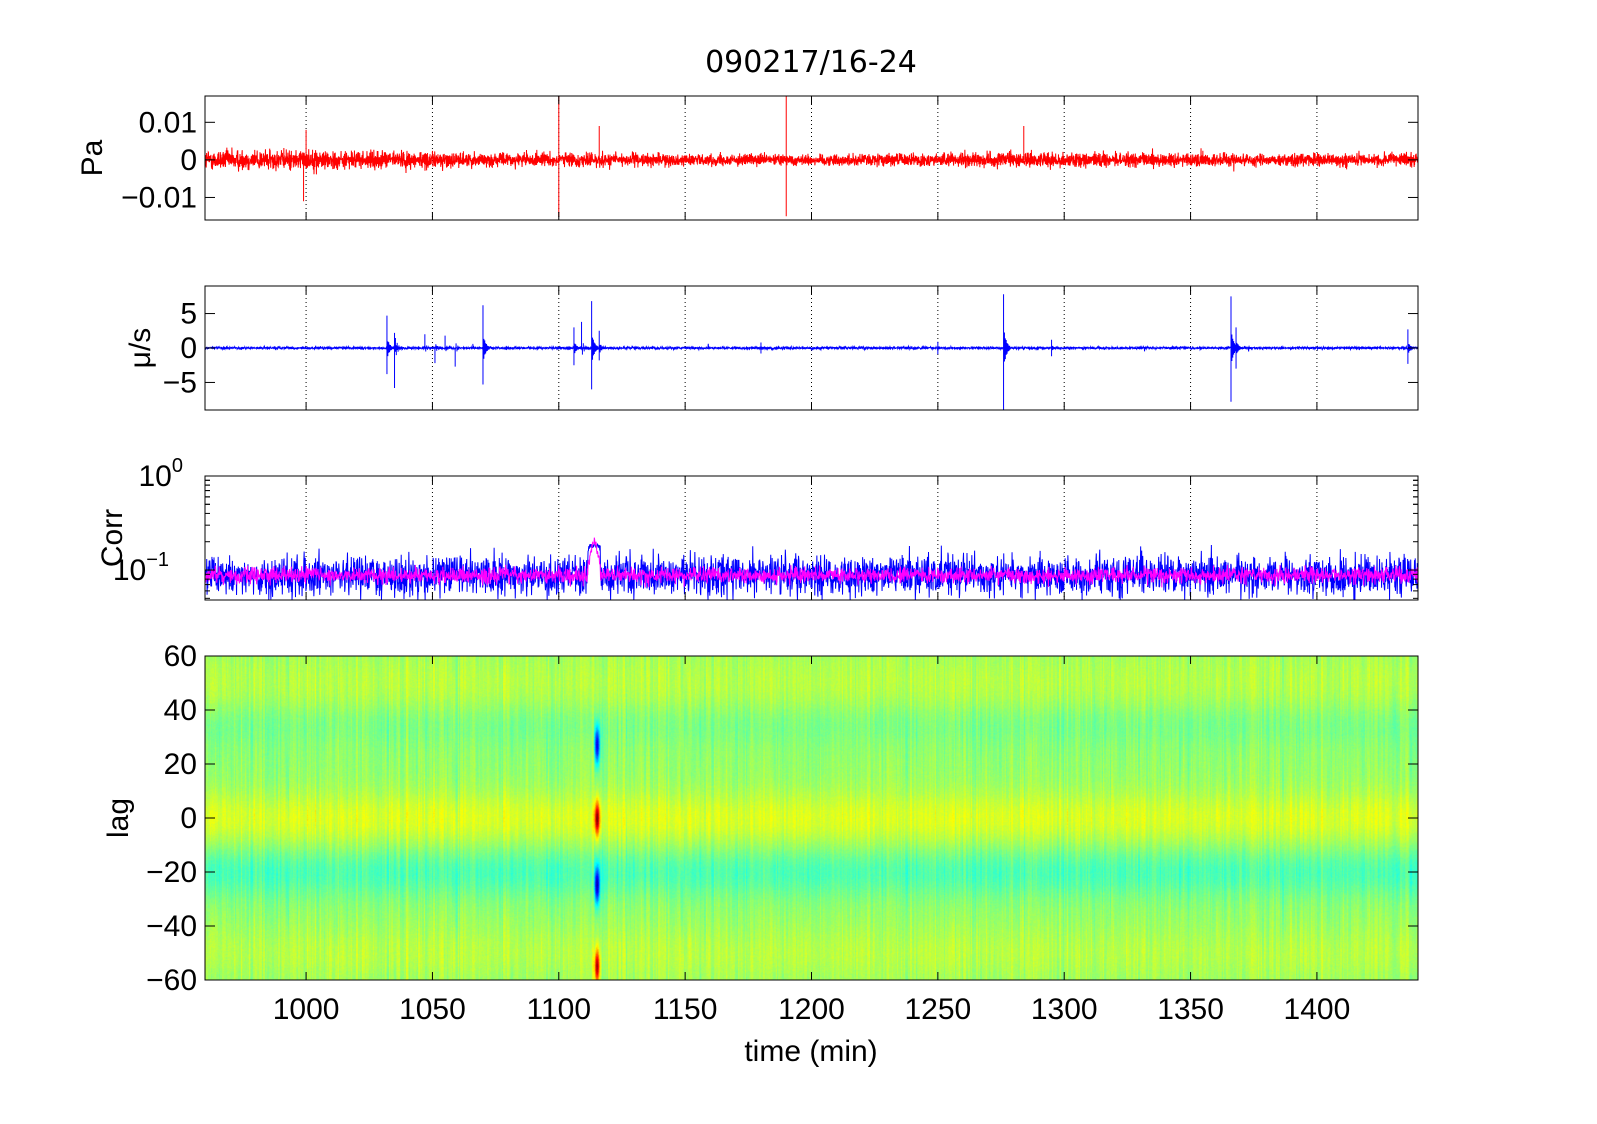 This screenshot has width=1597, height=1124. I want to click on x-tick-label: 1250, so click(937, 1009).